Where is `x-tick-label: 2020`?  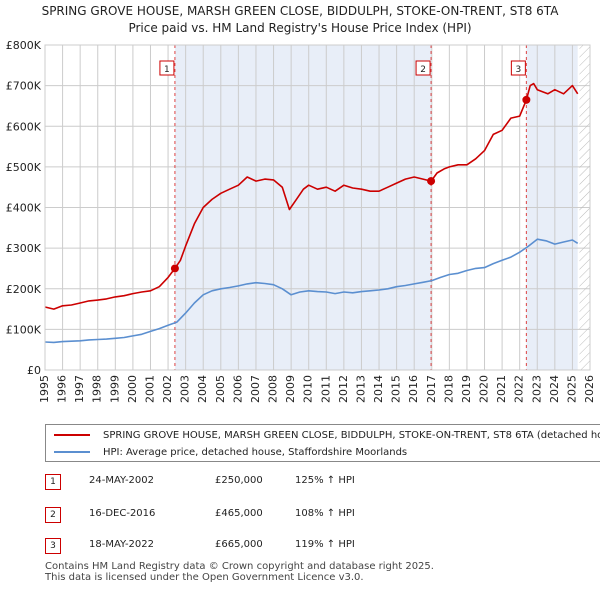 x-tick-label: 2020 is located at coordinates (484, 389).